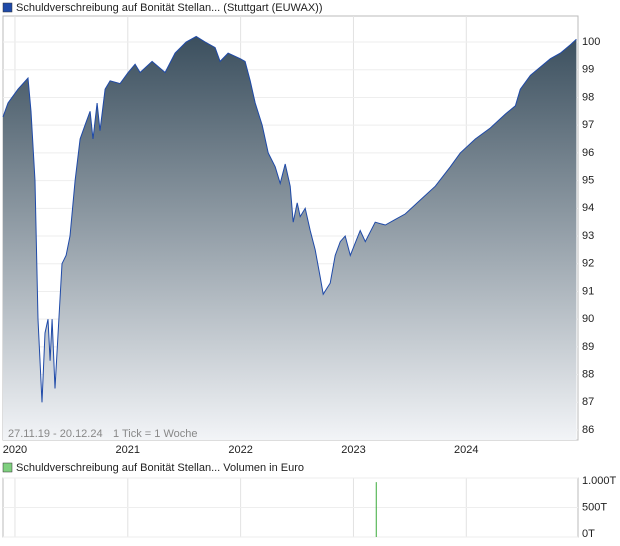 Image resolution: width=620 pixels, height=546 pixels. I want to click on x-tick-label: 2024, so click(466, 450).